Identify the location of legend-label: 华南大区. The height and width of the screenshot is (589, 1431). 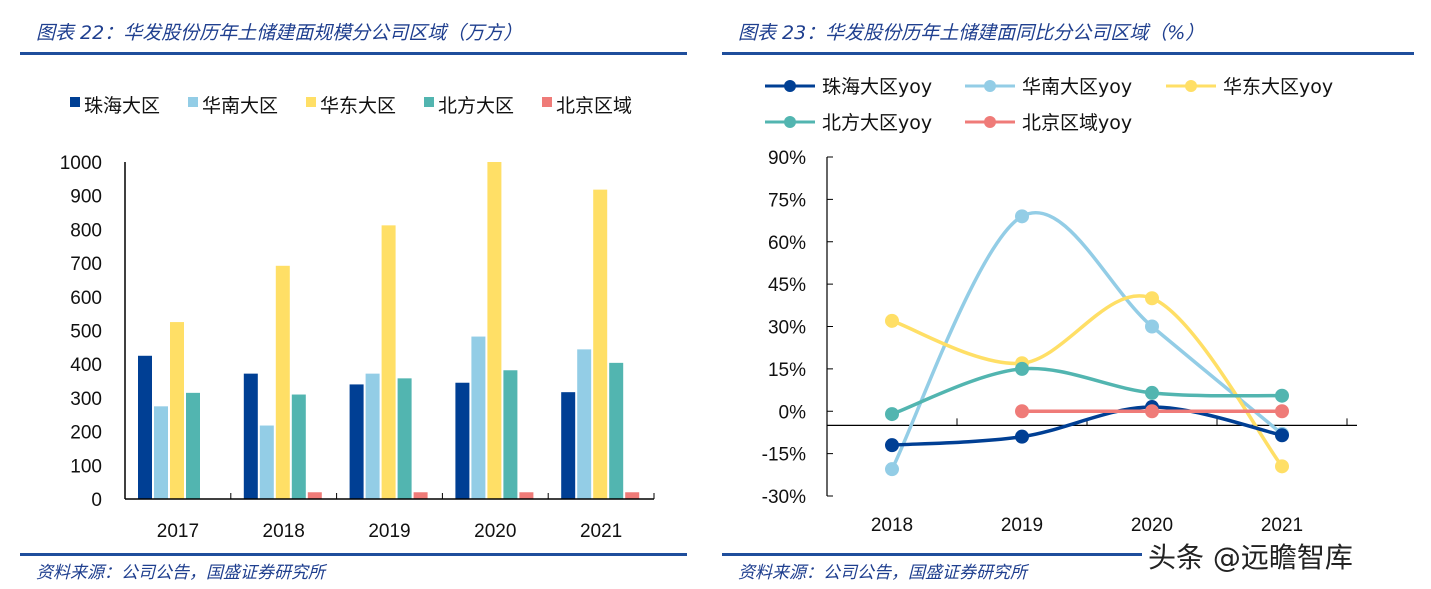
(240, 106).